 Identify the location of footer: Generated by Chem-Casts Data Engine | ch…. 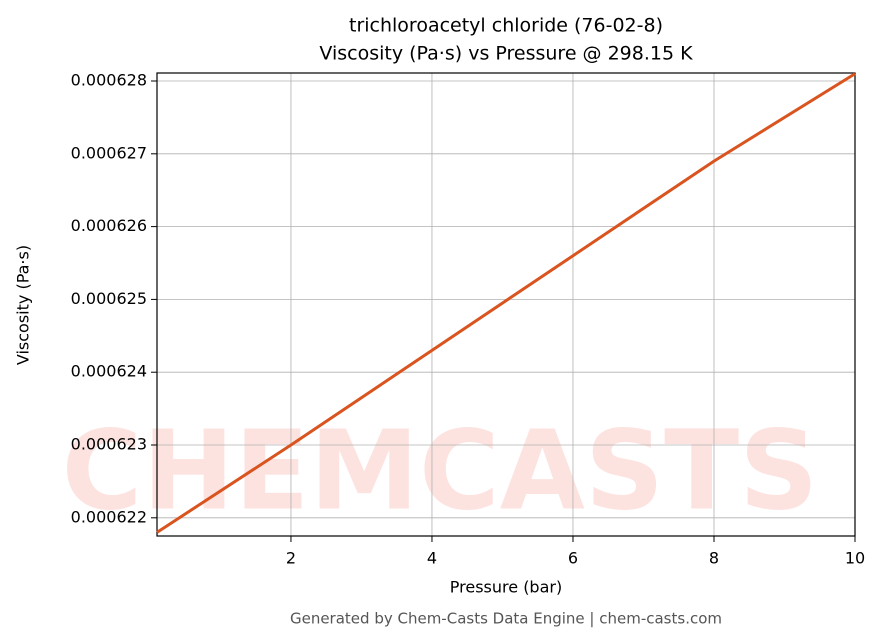
(506, 619).